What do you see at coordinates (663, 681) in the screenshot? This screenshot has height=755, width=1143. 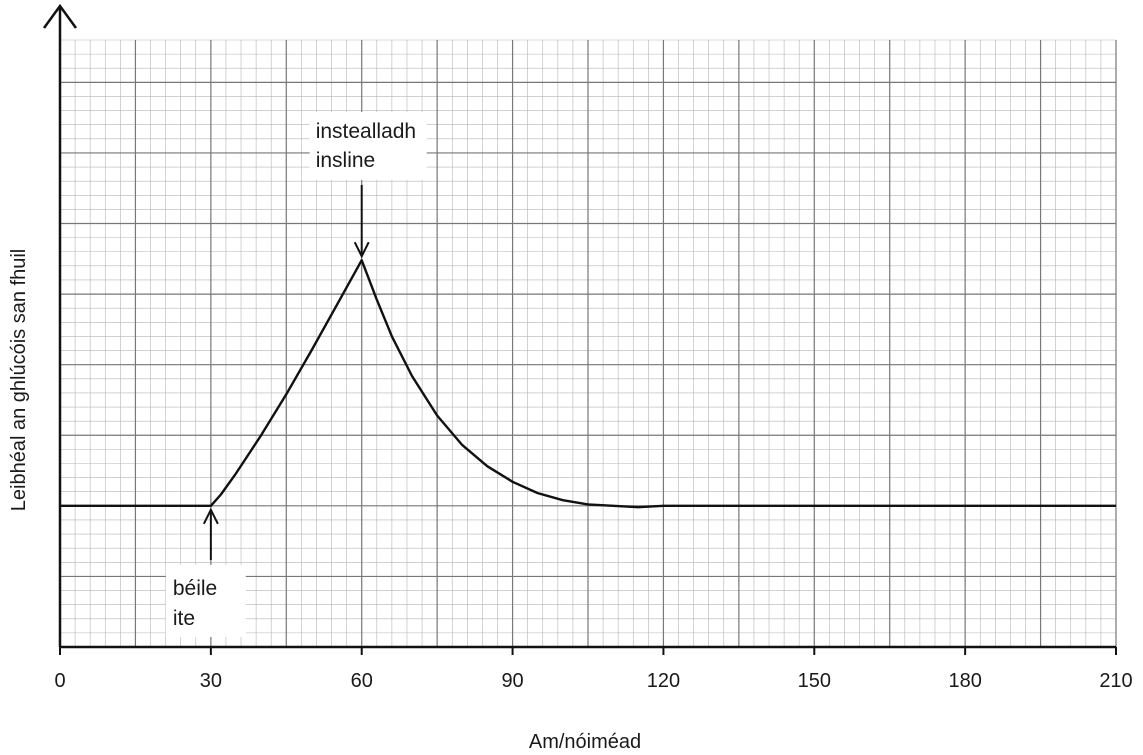 I see `x-tick-label: 120` at bounding box center [663, 681].